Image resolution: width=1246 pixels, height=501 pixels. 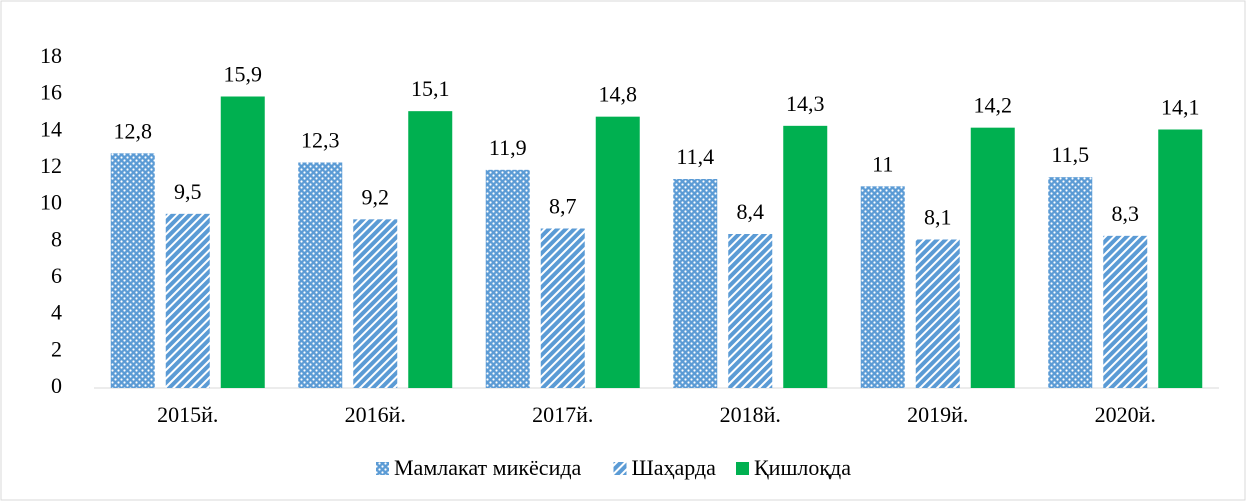 I want to click on value-label: 8,4, so click(x=751, y=211).